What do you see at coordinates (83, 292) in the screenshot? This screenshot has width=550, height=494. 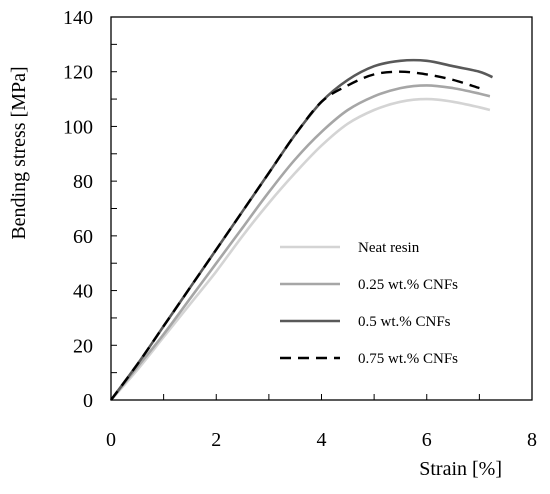 I see `y-tick-label: 40` at bounding box center [83, 292].